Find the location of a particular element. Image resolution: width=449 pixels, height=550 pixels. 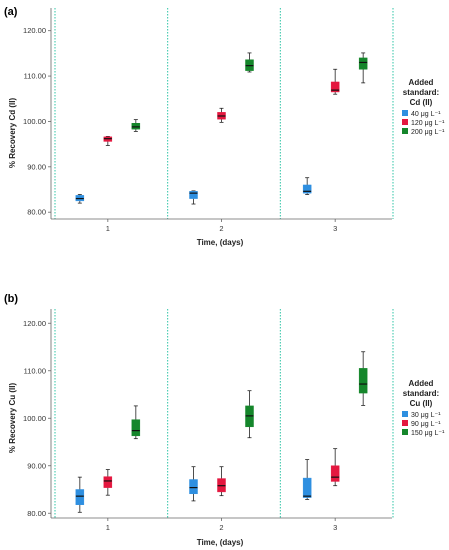

panel-b-y-tick-label: 120.00 is located at coordinates (34, 323).